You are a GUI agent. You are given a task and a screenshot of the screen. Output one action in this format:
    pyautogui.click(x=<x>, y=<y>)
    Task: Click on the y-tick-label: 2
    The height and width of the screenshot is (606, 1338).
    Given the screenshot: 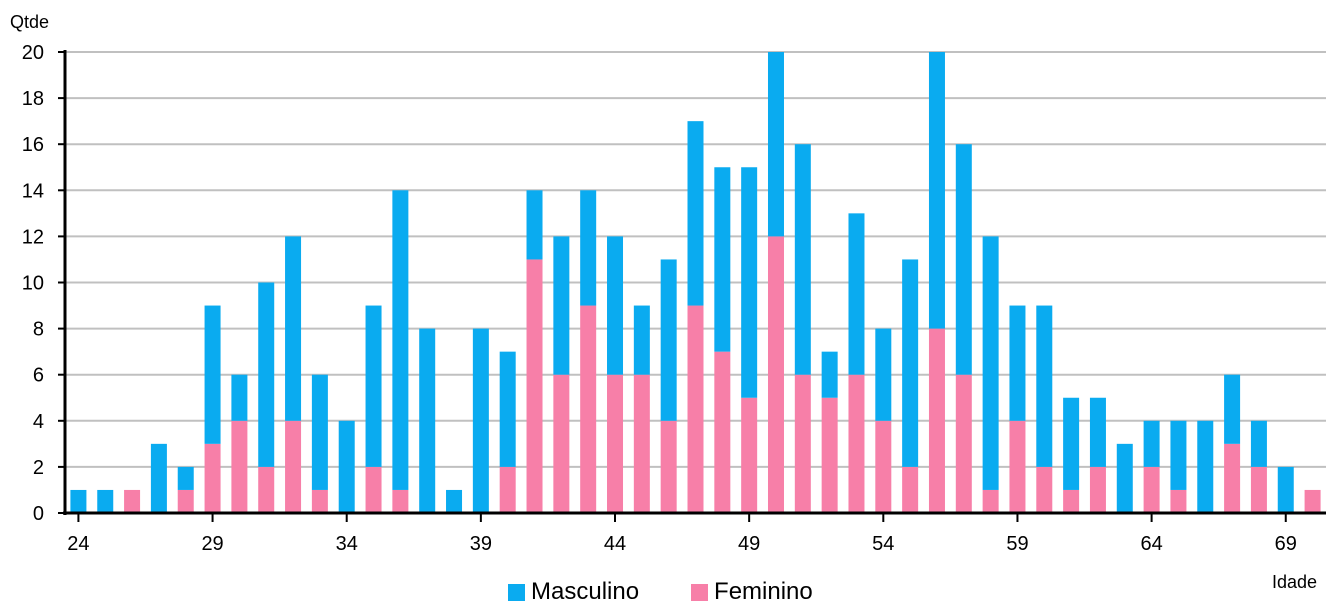 What is the action you would take?
    pyautogui.click(x=38, y=468)
    